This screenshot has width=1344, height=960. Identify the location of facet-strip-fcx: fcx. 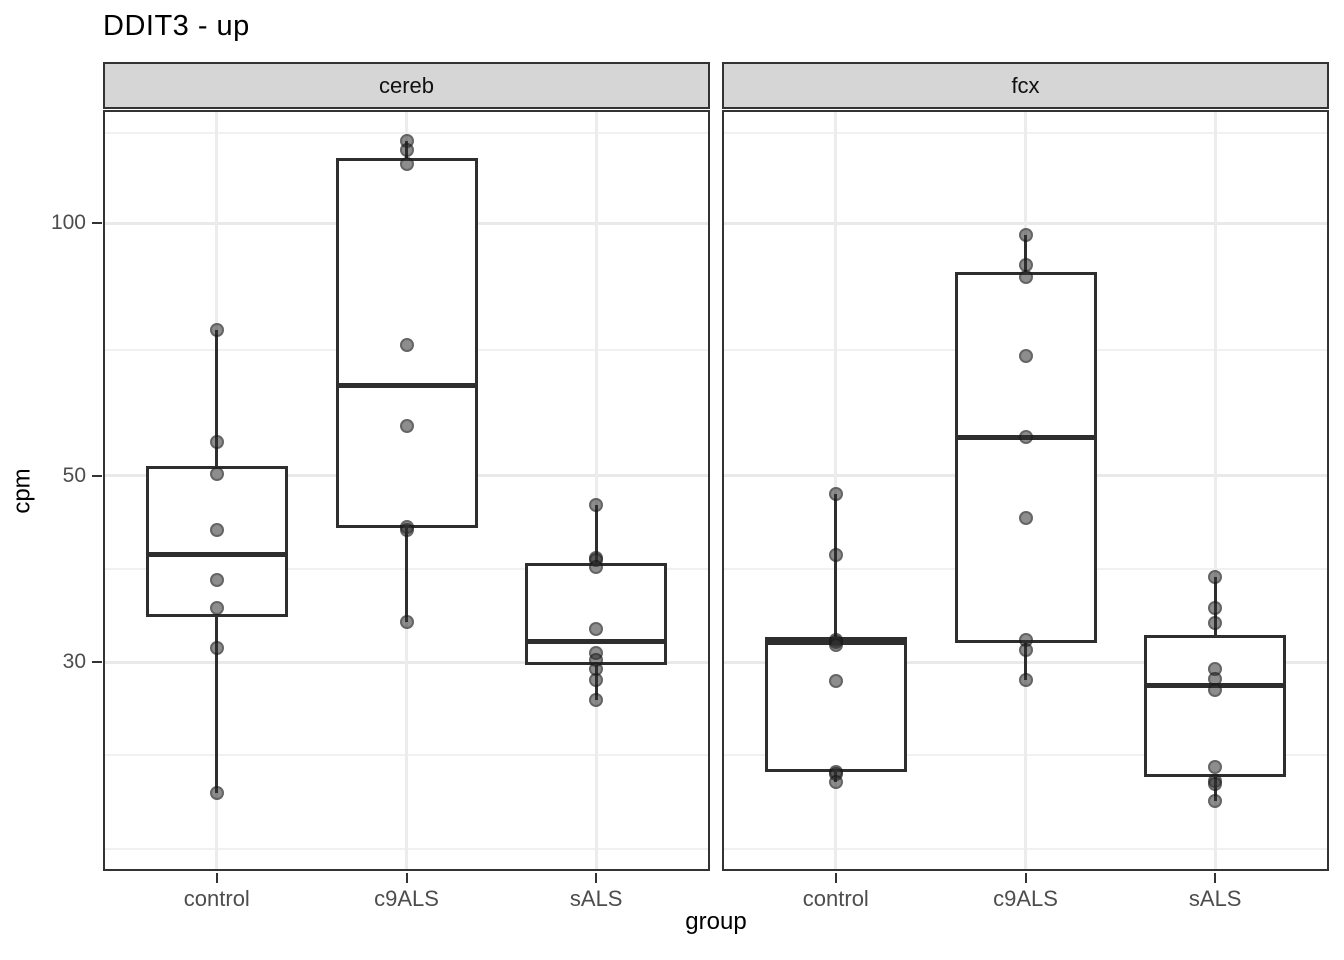
(1025, 85).